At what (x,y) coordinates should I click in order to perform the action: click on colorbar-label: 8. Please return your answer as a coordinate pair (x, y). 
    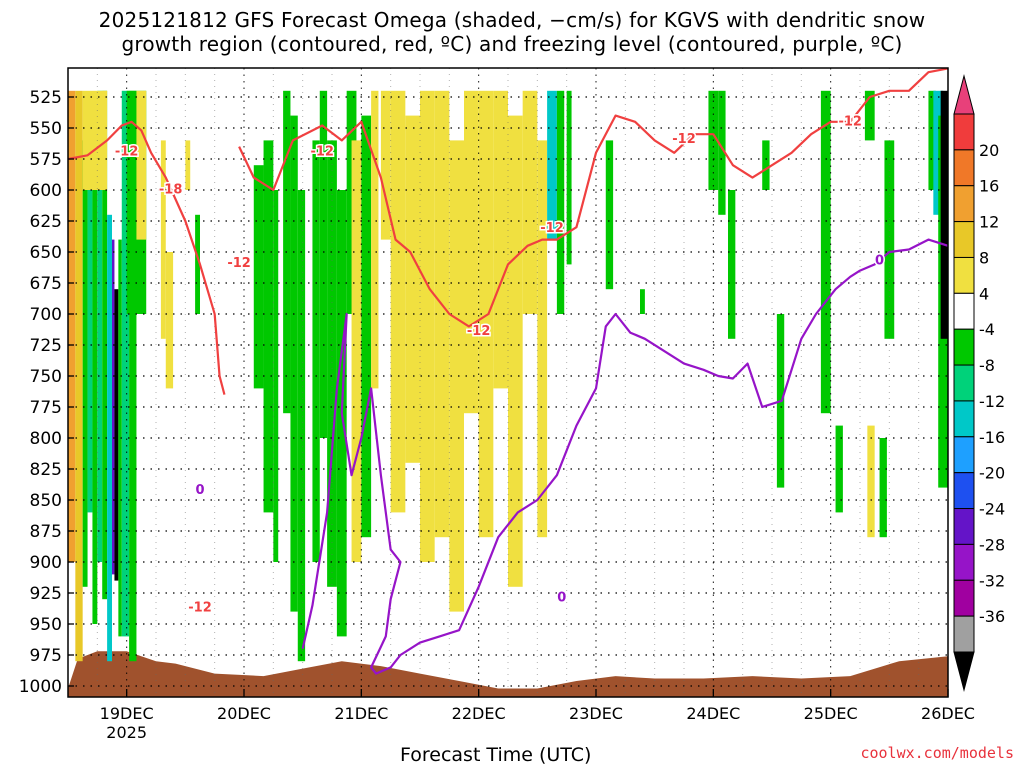
    Looking at the image, I should click on (984, 257).